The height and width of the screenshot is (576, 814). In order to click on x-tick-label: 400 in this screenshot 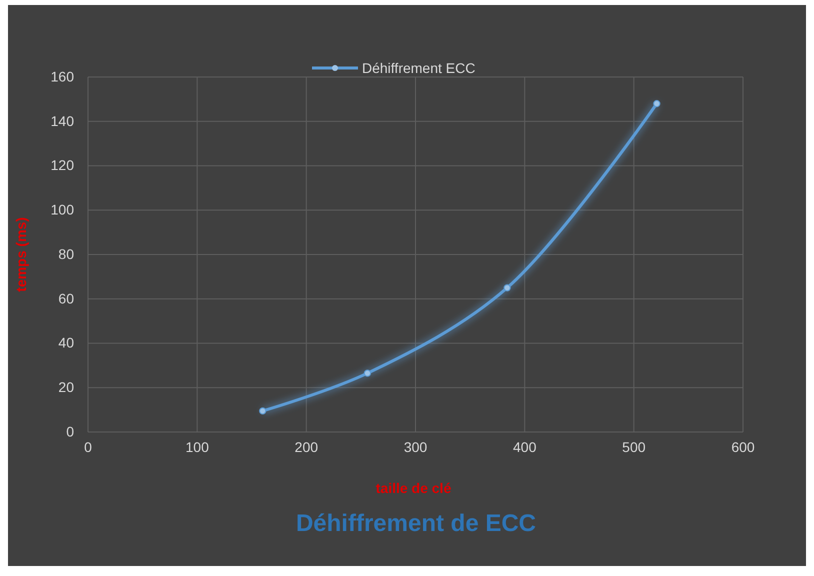, I will do `click(524, 446)`.